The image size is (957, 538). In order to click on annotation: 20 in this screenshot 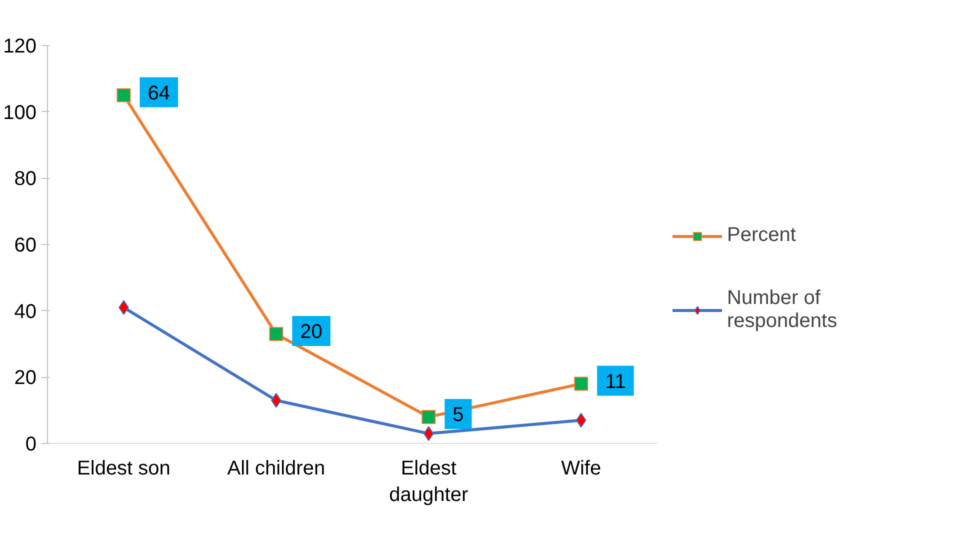, I will do `click(311, 332)`.